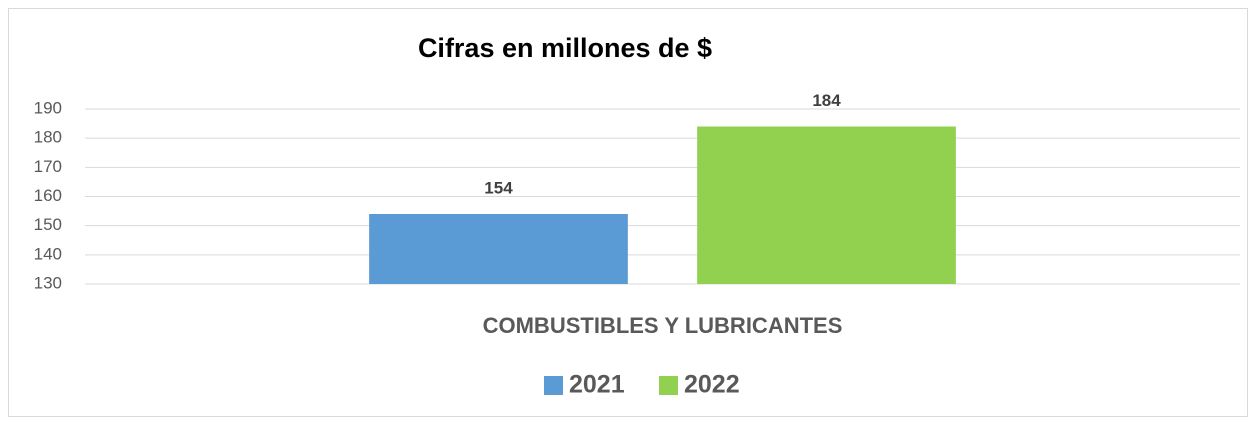  Describe the element at coordinates (597, 385) in the screenshot. I see `legend-label: 2021` at that location.